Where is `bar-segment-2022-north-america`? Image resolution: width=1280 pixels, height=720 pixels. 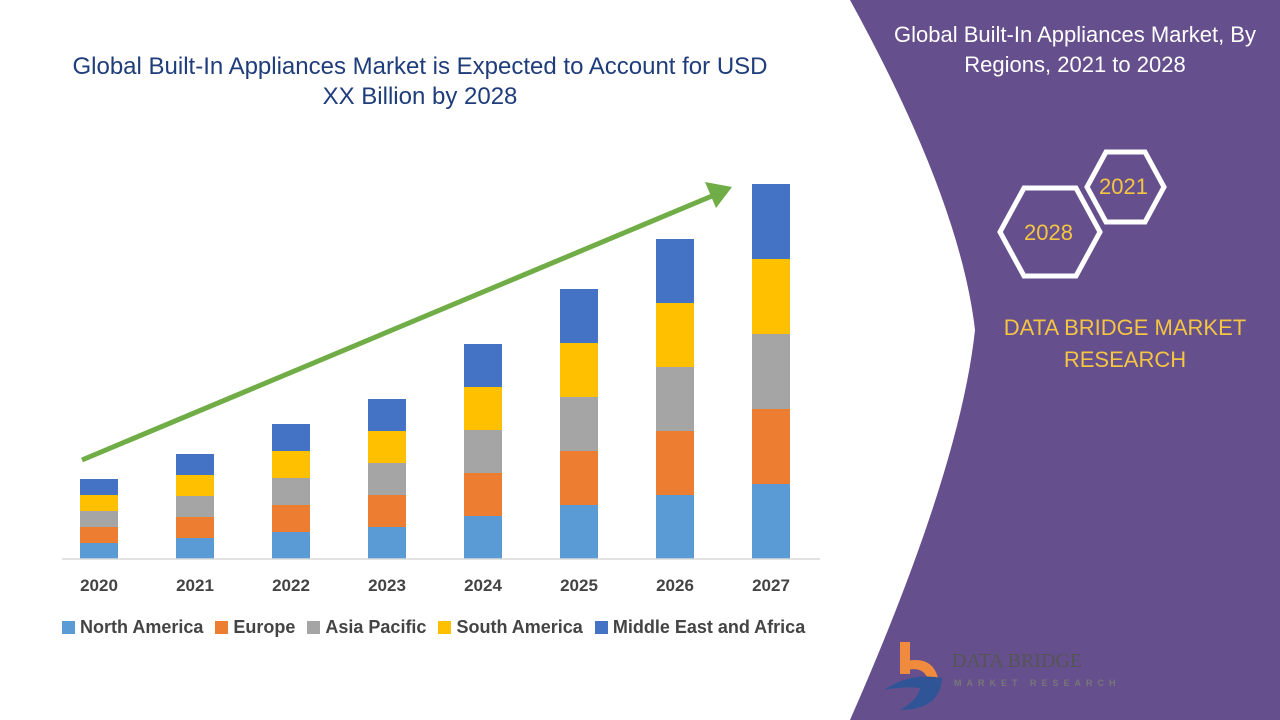
bar-segment-2022-north-america is located at coordinates (291, 545).